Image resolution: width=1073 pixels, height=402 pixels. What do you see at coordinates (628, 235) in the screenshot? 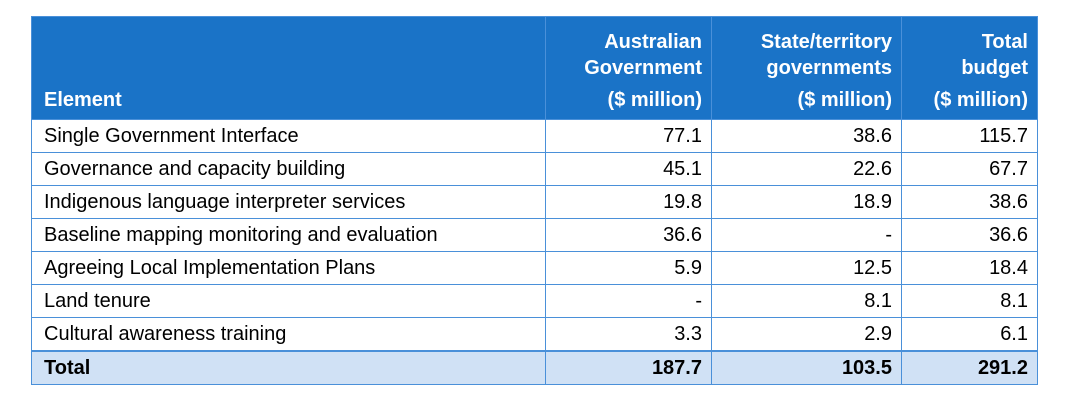
I see `cell-australian: 36.6` at bounding box center [628, 235].